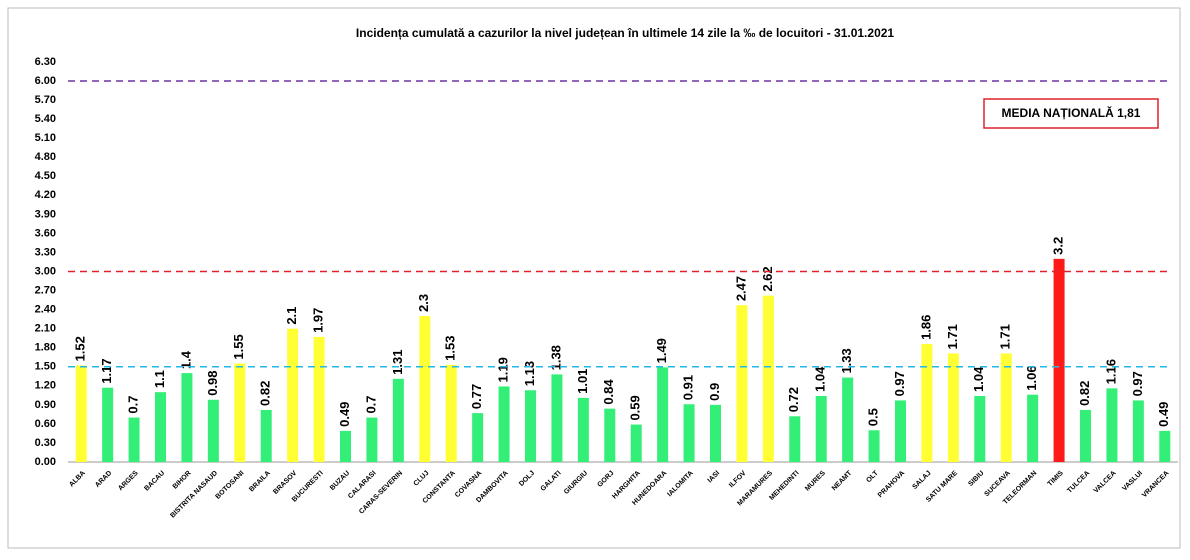 This screenshot has width=1190, height=560. What do you see at coordinates (45, 386) in the screenshot?
I see `y-tick-label: 1.20` at bounding box center [45, 386].